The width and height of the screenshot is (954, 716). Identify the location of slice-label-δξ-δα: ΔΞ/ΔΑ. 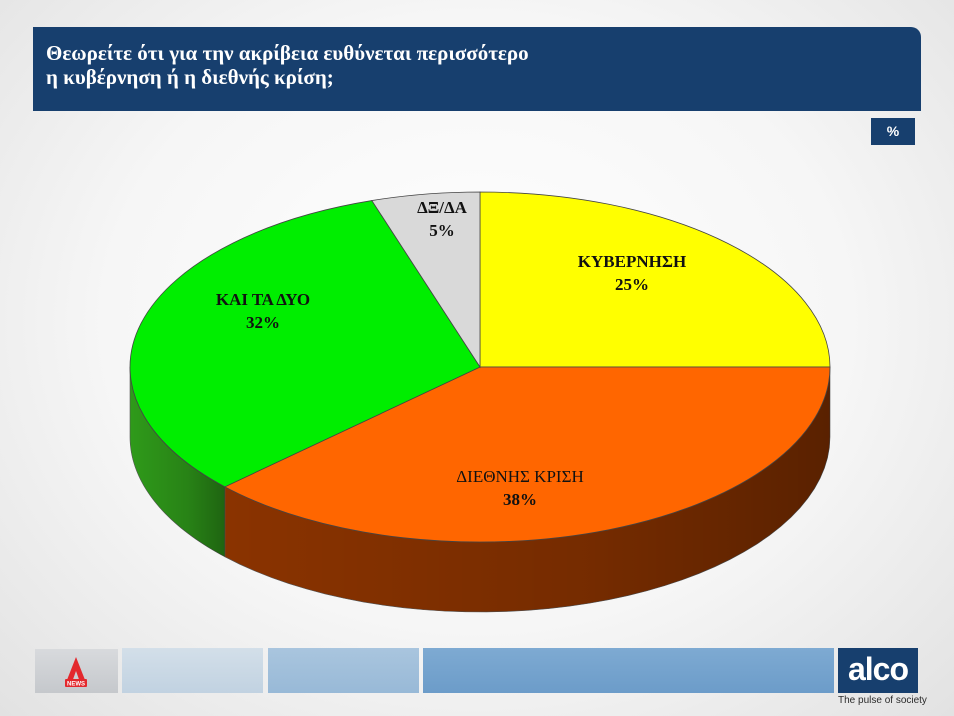
(442, 207).